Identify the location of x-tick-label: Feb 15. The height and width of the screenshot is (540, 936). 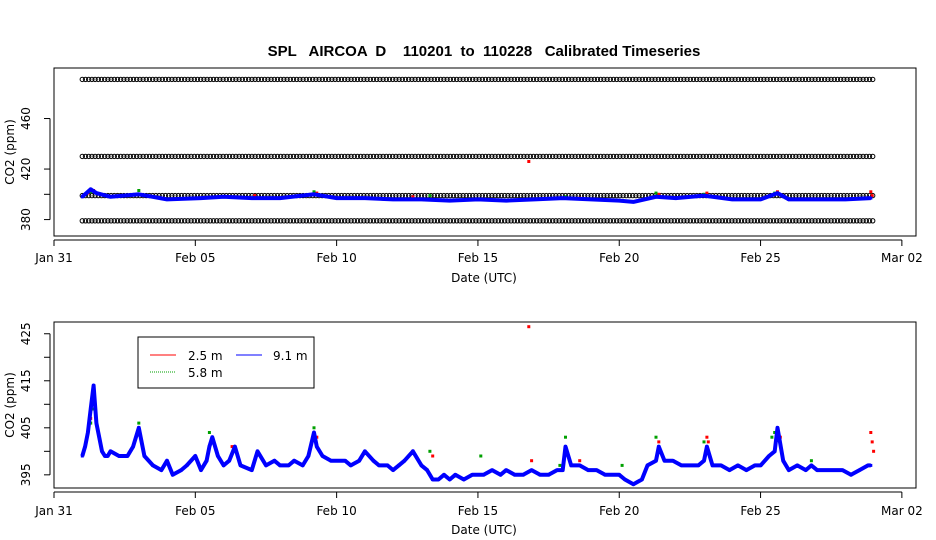
(478, 511).